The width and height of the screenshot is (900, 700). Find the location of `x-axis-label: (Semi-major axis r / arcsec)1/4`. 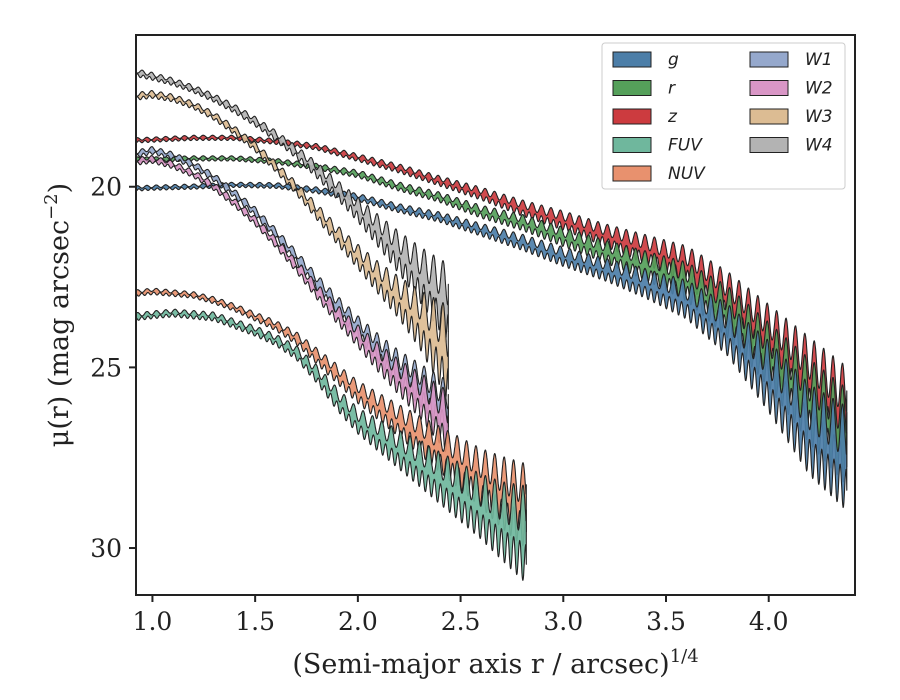

x-axis-label: (Semi-major axis r / arcsec)1/4 is located at coordinates (495, 663).